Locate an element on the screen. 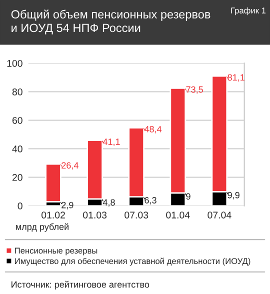  data-label: 41,1 is located at coordinates (111, 142).